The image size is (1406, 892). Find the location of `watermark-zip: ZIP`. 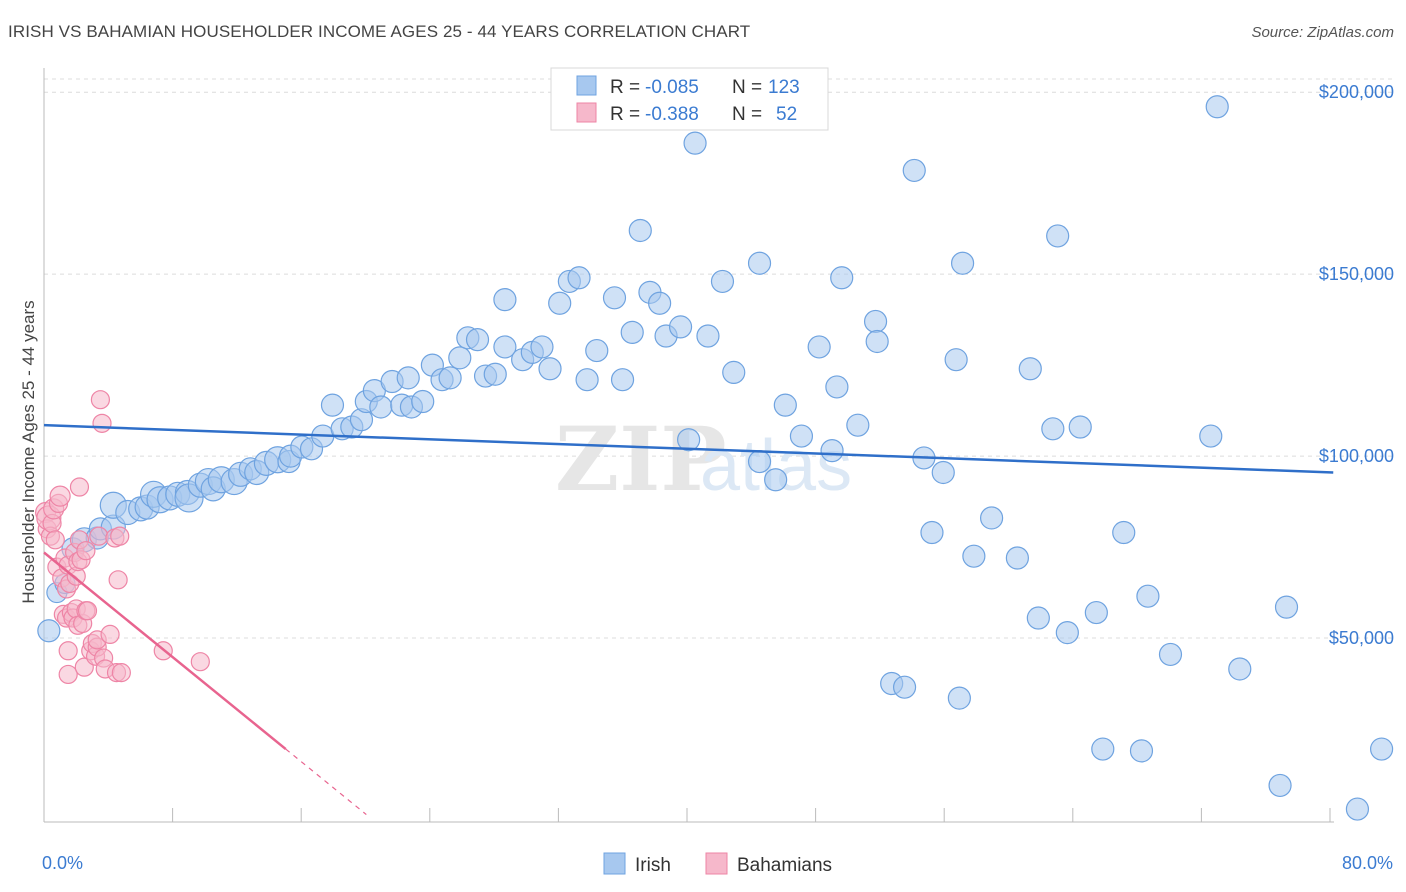

watermark-zip: ZIP is located at coordinates (641, 459).